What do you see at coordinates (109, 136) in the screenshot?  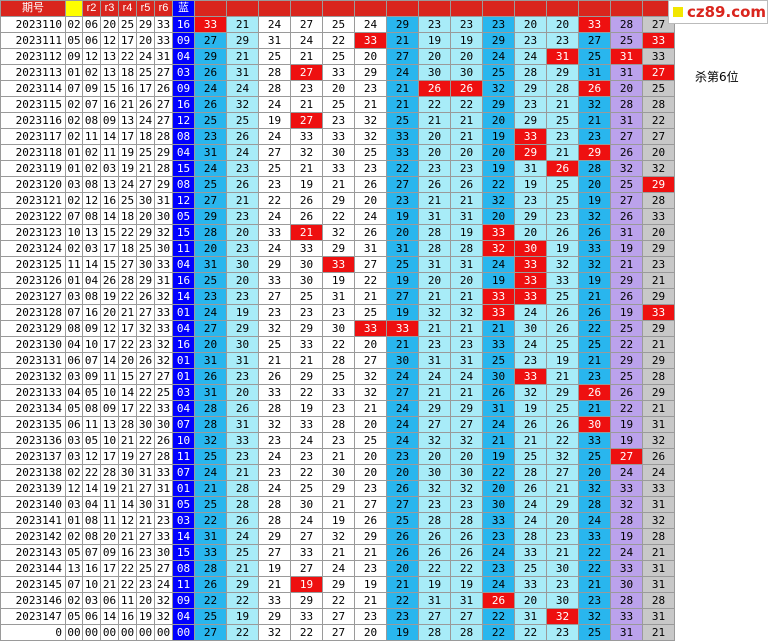 I see `red-ball-cell: 14` at bounding box center [109, 136].